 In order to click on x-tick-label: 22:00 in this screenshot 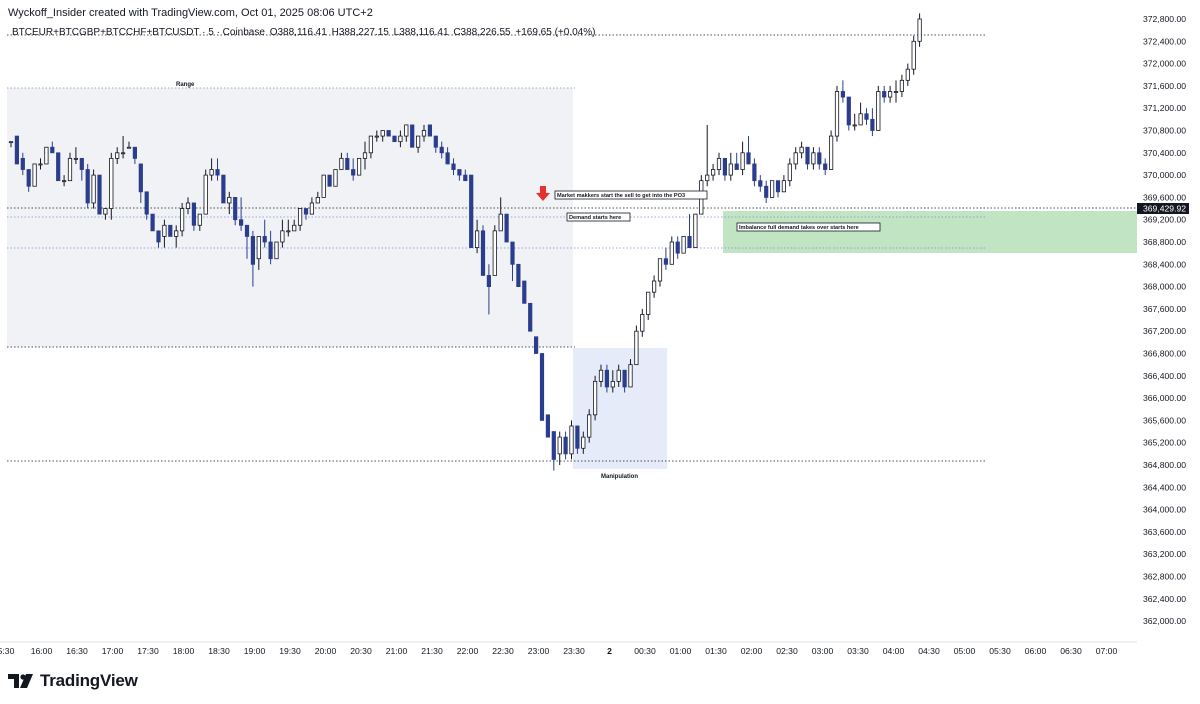, I will do `click(468, 651)`.